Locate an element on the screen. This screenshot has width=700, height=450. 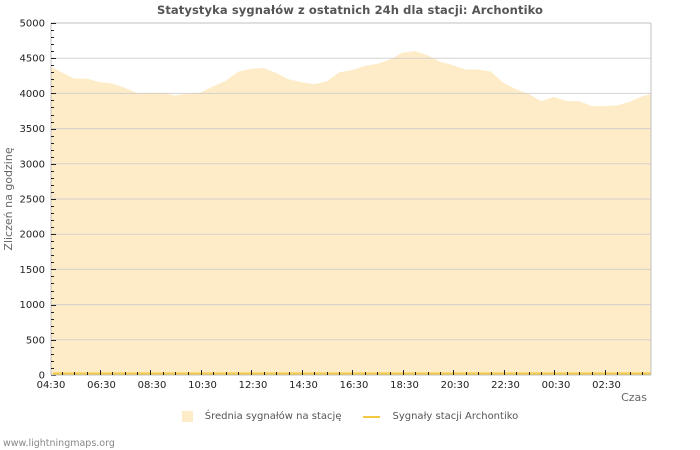
x-axis-title: Czas is located at coordinates (634, 397).